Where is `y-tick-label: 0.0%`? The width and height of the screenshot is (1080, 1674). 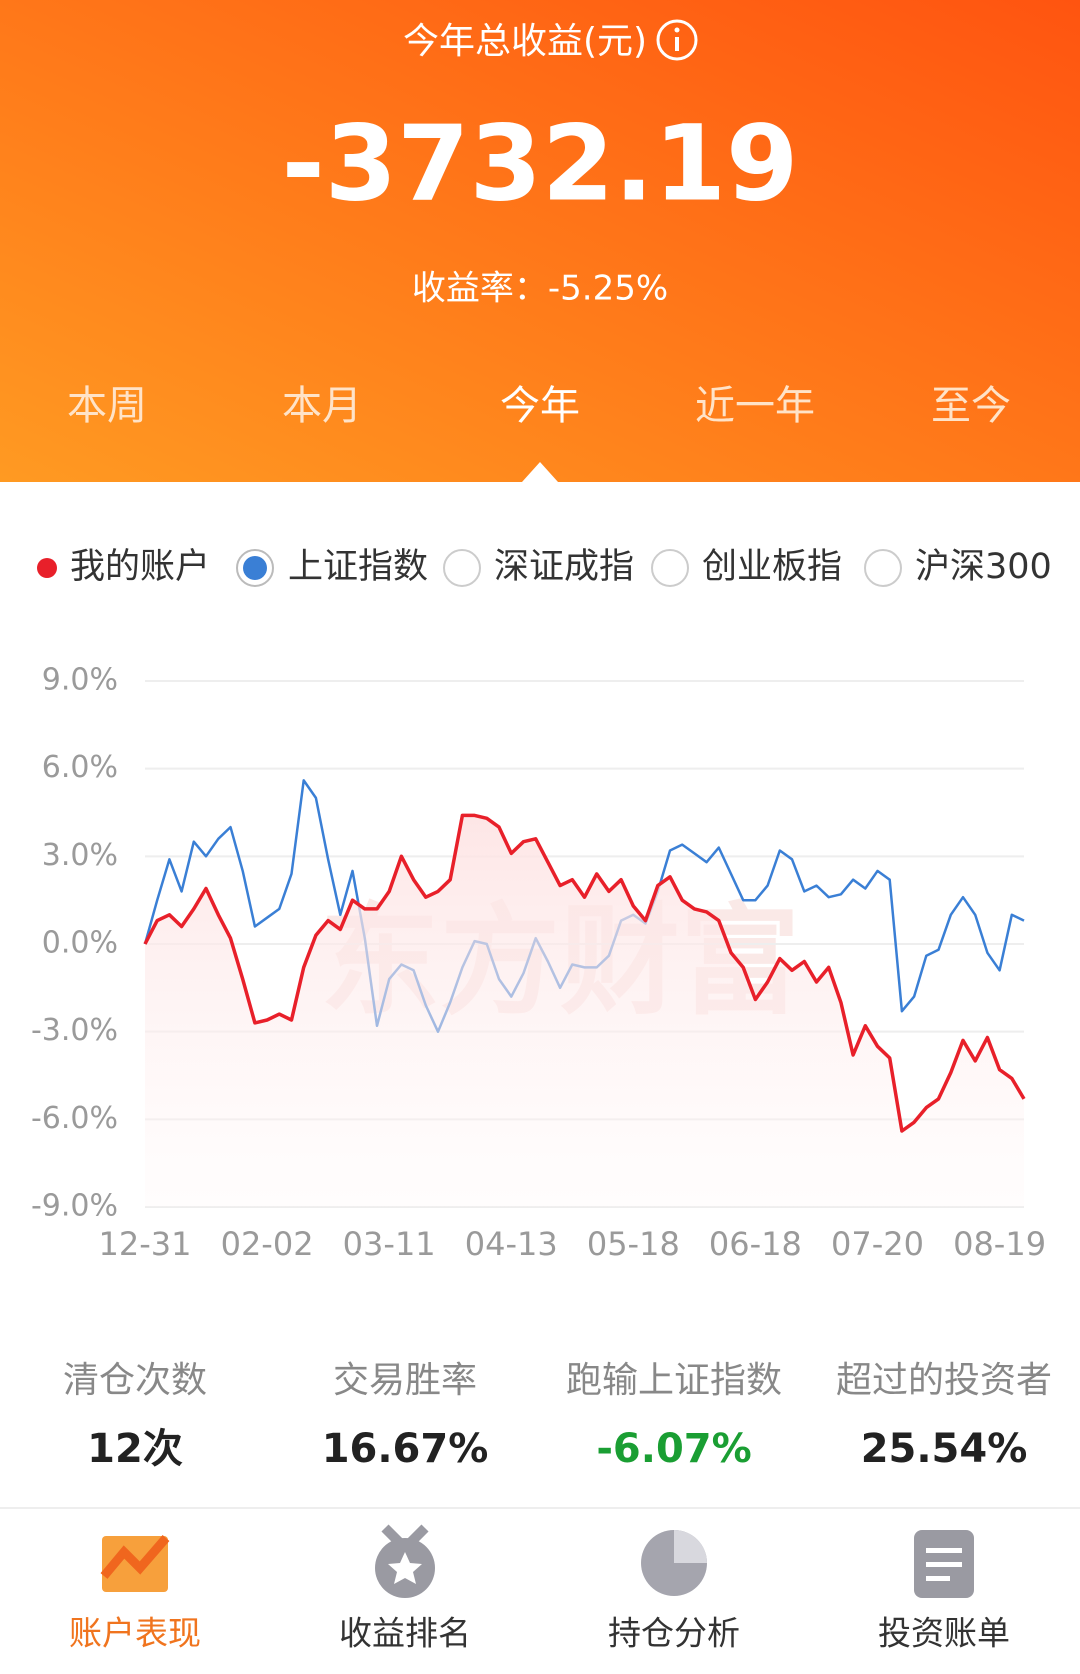 y-tick-label: 0.0% is located at coordinates (80, 943).